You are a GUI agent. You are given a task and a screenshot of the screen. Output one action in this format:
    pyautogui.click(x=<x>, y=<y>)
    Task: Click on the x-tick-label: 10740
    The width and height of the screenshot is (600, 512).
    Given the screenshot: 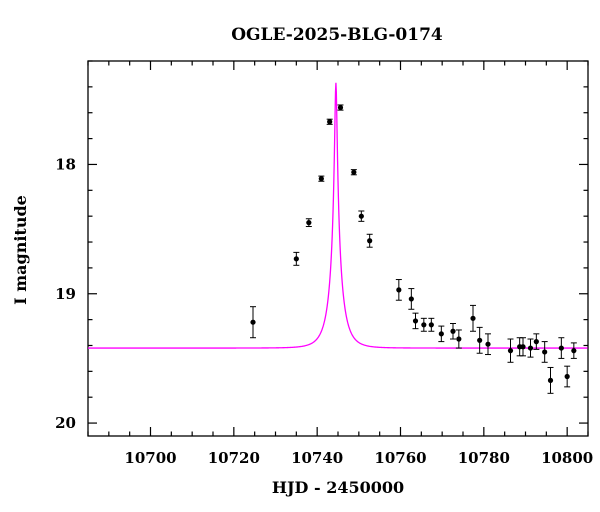 What is the action you would take?
    pyautogui.click(x=317, y=458)
    